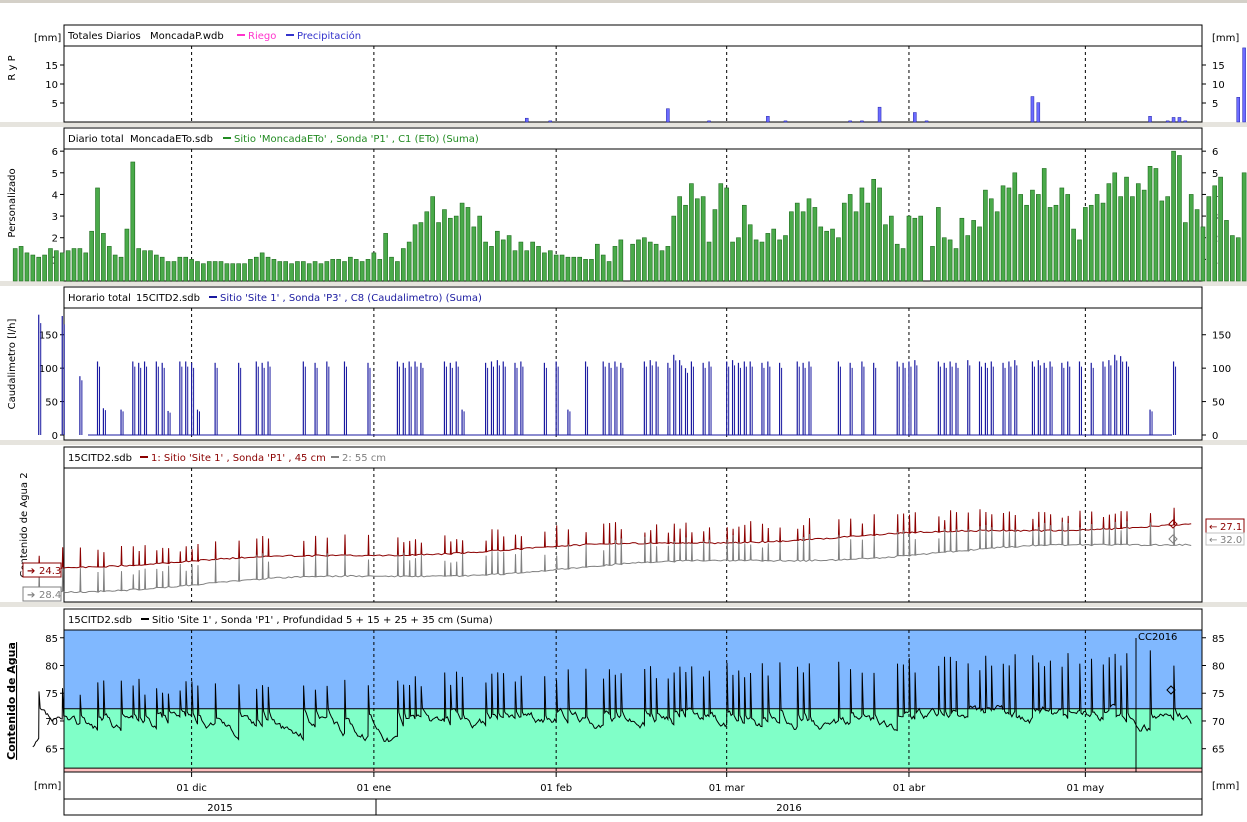 Image resolution: width=1247 pixels, height=822 pixels. Describe the element at coordinates (24, 524) in the screenshot. I see `y-axis-label: Contenido de Agua 2` at that location.